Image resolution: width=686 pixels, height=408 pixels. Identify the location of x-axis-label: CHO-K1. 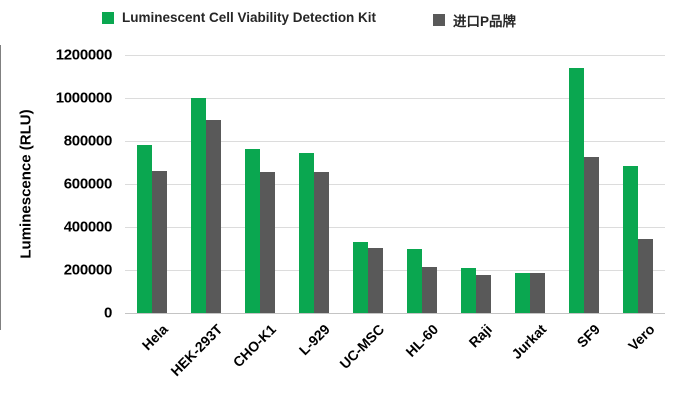
(255, 346).